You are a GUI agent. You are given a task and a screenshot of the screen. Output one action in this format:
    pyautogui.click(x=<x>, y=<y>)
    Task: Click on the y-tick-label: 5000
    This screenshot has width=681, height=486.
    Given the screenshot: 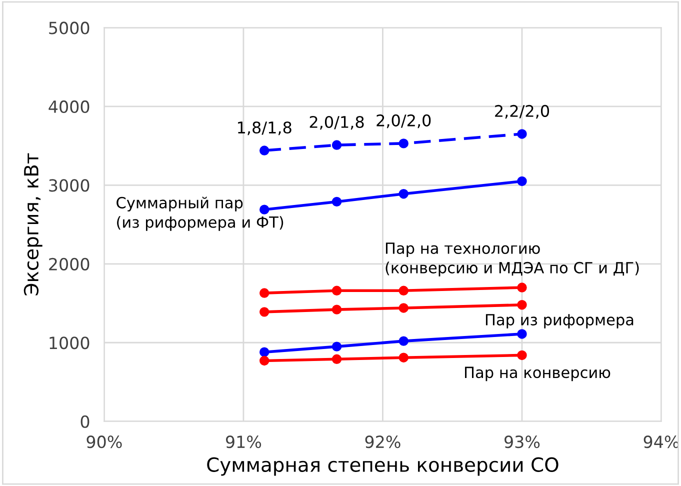 What is the action you would take?
    pyautogui.click(x=69, y=28)
    